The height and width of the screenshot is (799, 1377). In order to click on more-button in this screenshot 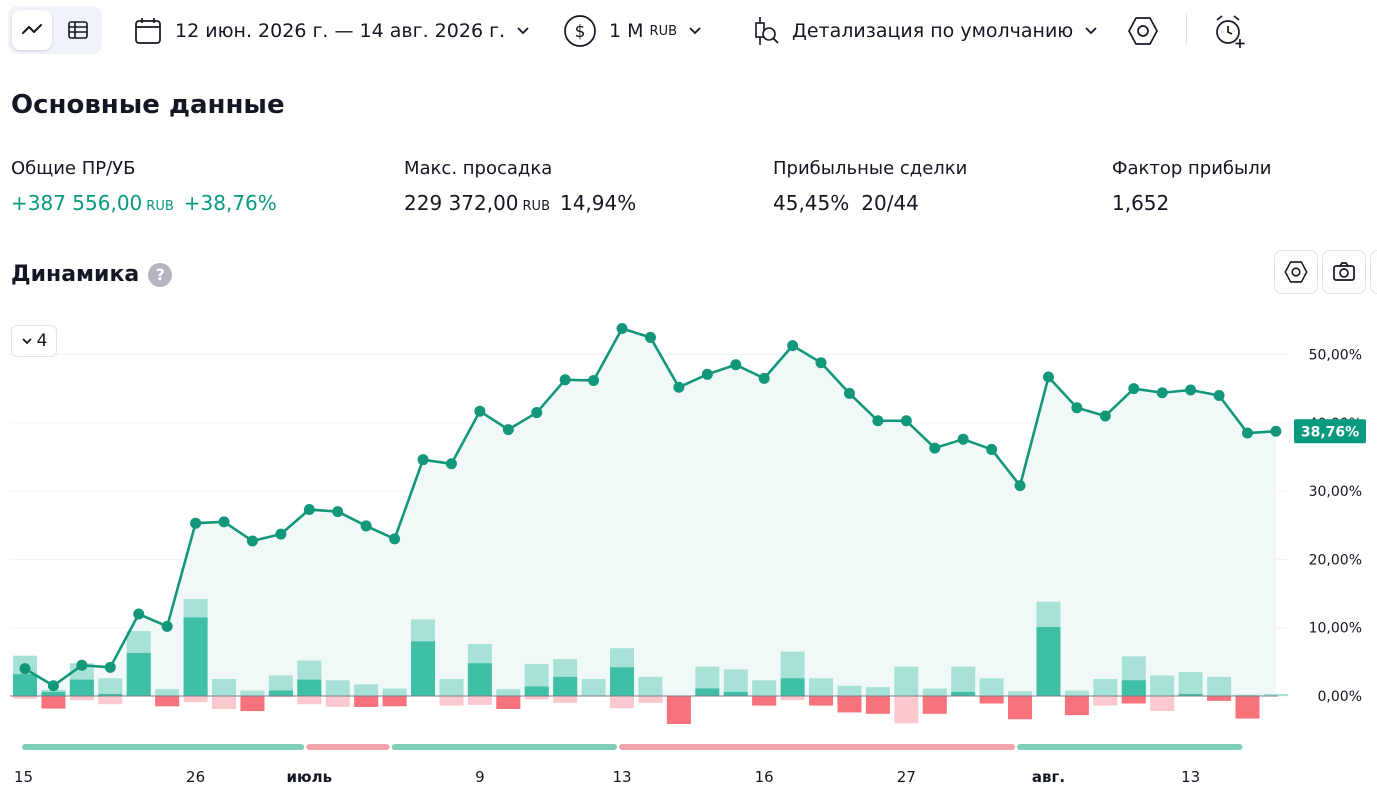, I will do `click(1373, 272)`.